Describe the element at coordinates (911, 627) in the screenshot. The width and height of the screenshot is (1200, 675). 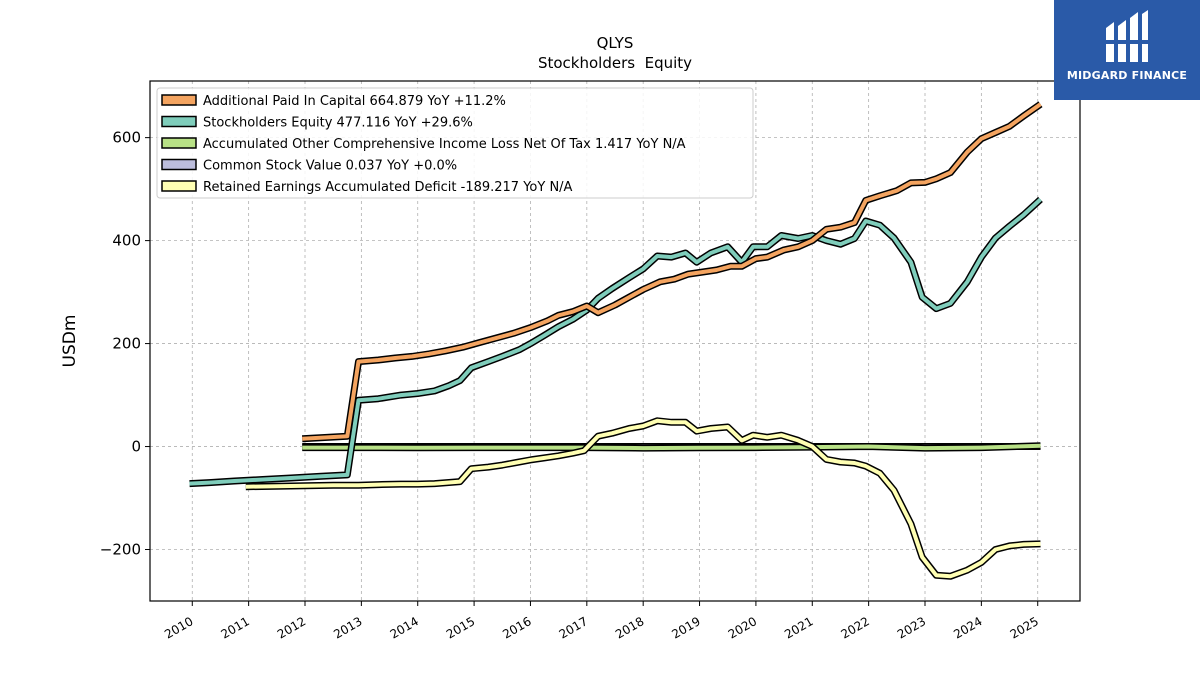
I see `x-tick-label: 2023` at that location.